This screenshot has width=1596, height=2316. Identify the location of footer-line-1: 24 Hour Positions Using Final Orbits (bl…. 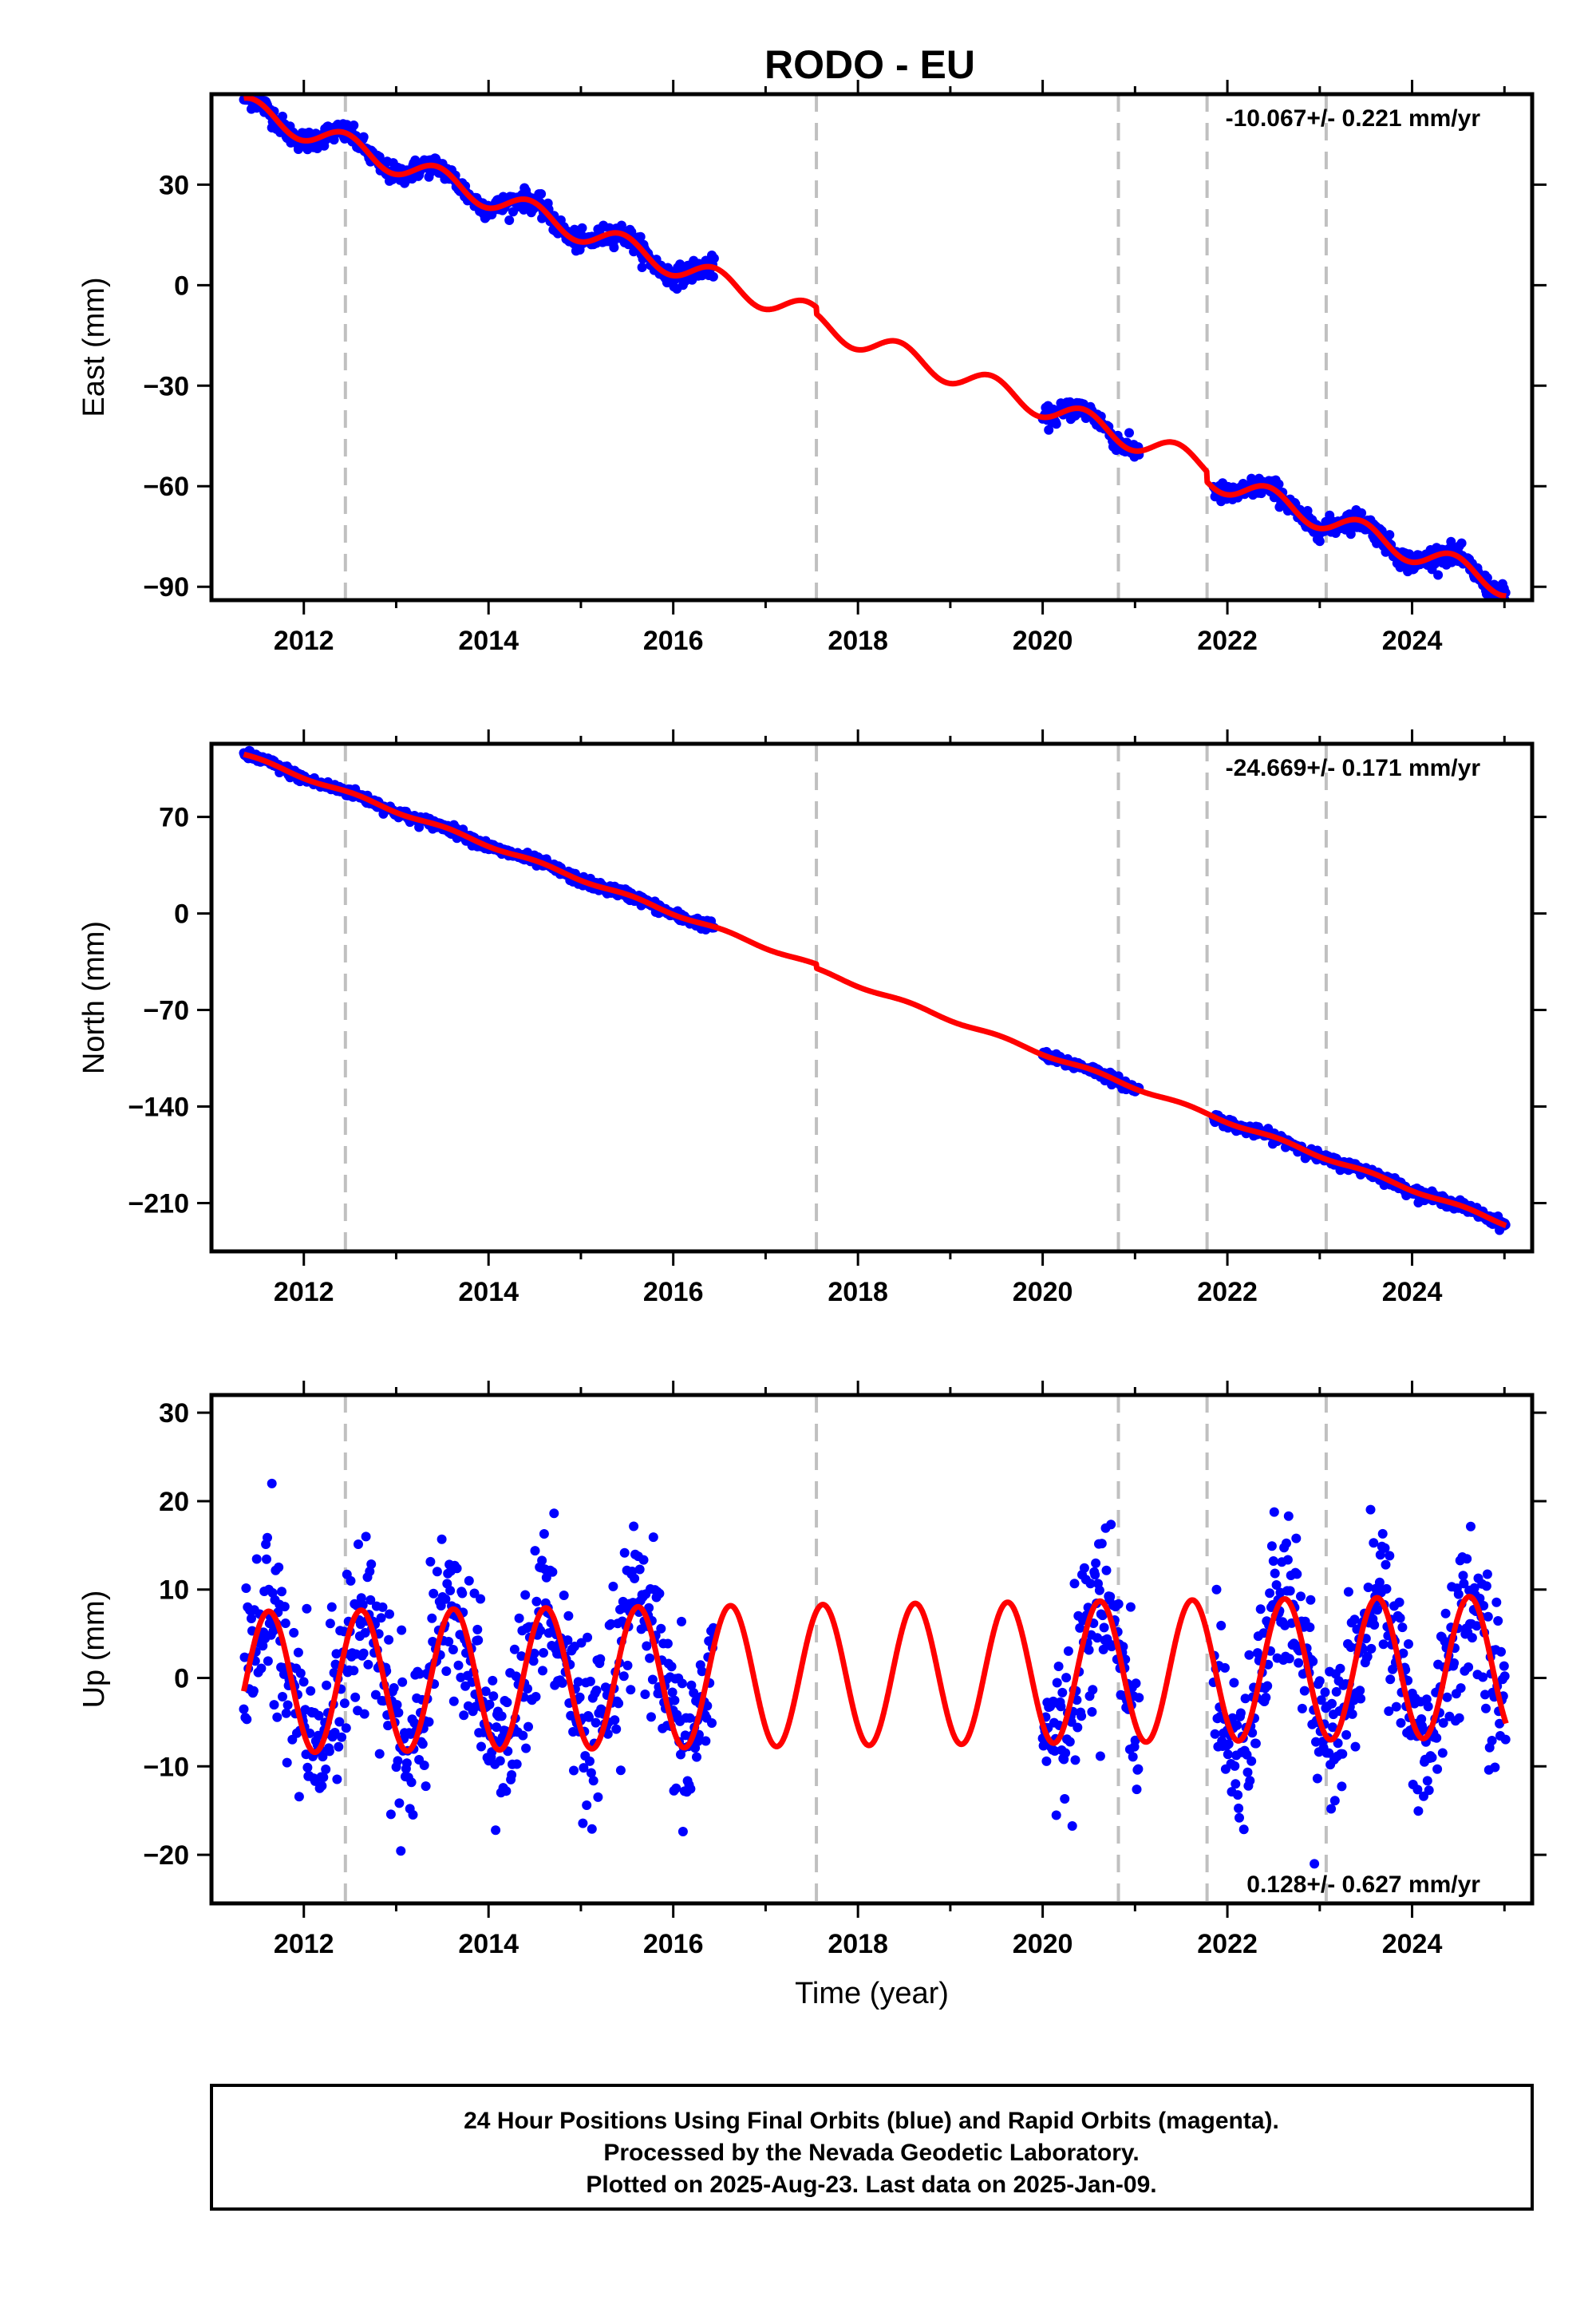
(871, 2121).